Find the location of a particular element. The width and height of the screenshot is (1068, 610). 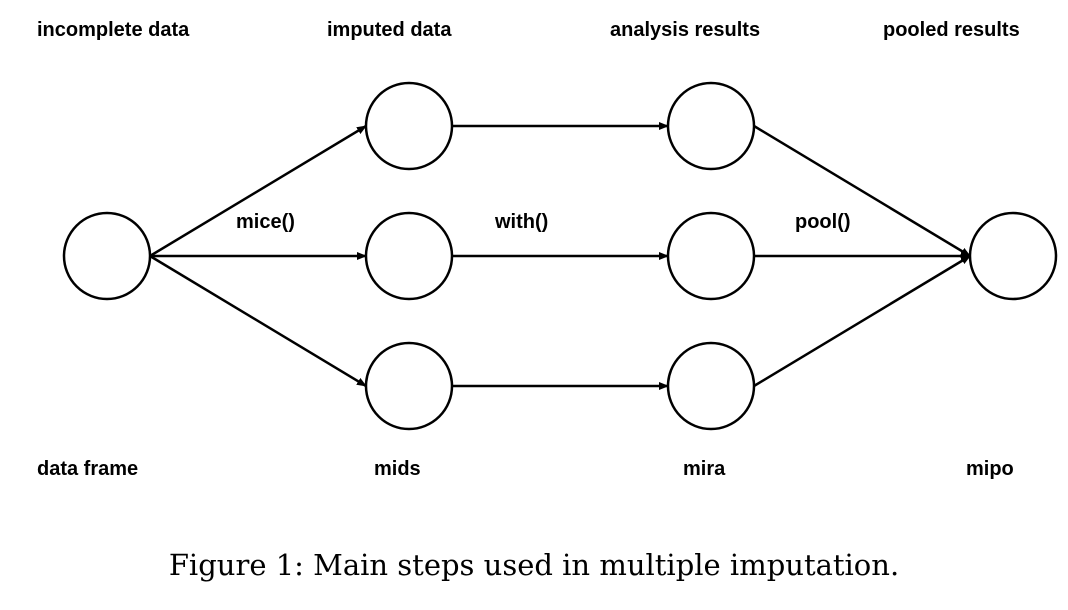

header-imputed-data: imputed data is located at coordinates (389, 30).